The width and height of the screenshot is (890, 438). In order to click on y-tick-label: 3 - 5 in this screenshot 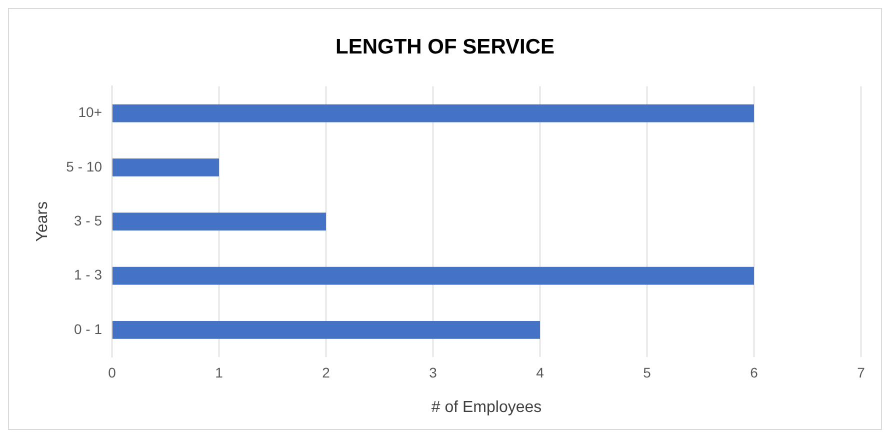, I will do `click(88, 220)`.